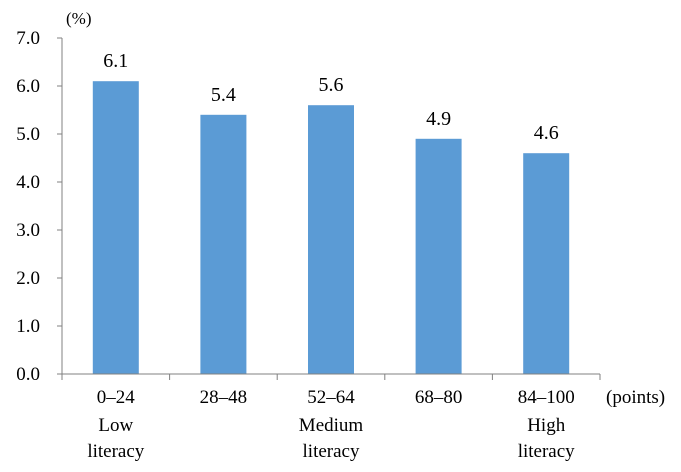 The image size is (681, 472). What do you see at coordinates (331, 397) in the screenshot?
I see `x-category-label: 52–64` at bounding box center [331, 397].